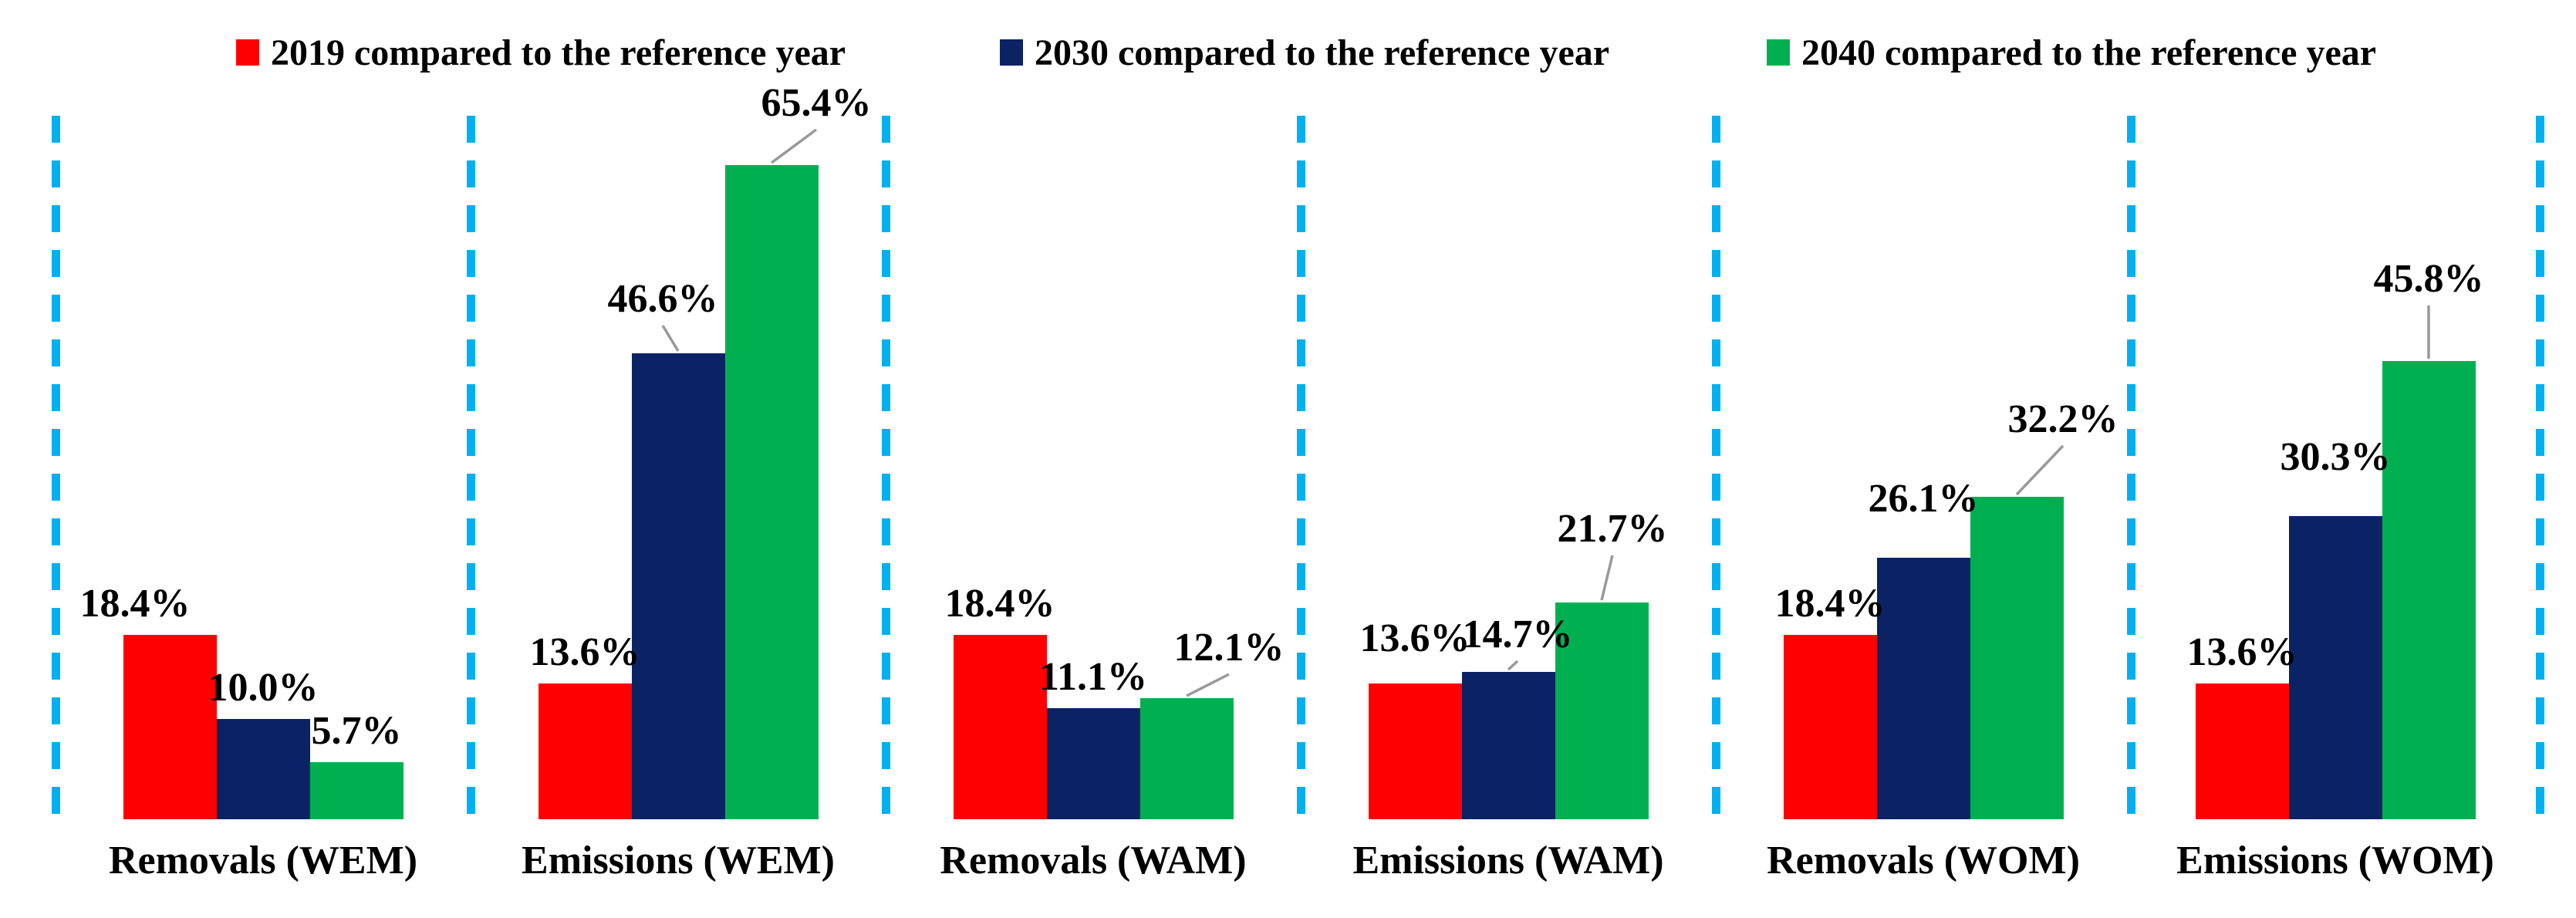 The height and width of the screenshot is (918, 2576). I want to click on bar-2019-emissions-wem, so click(585, 751).